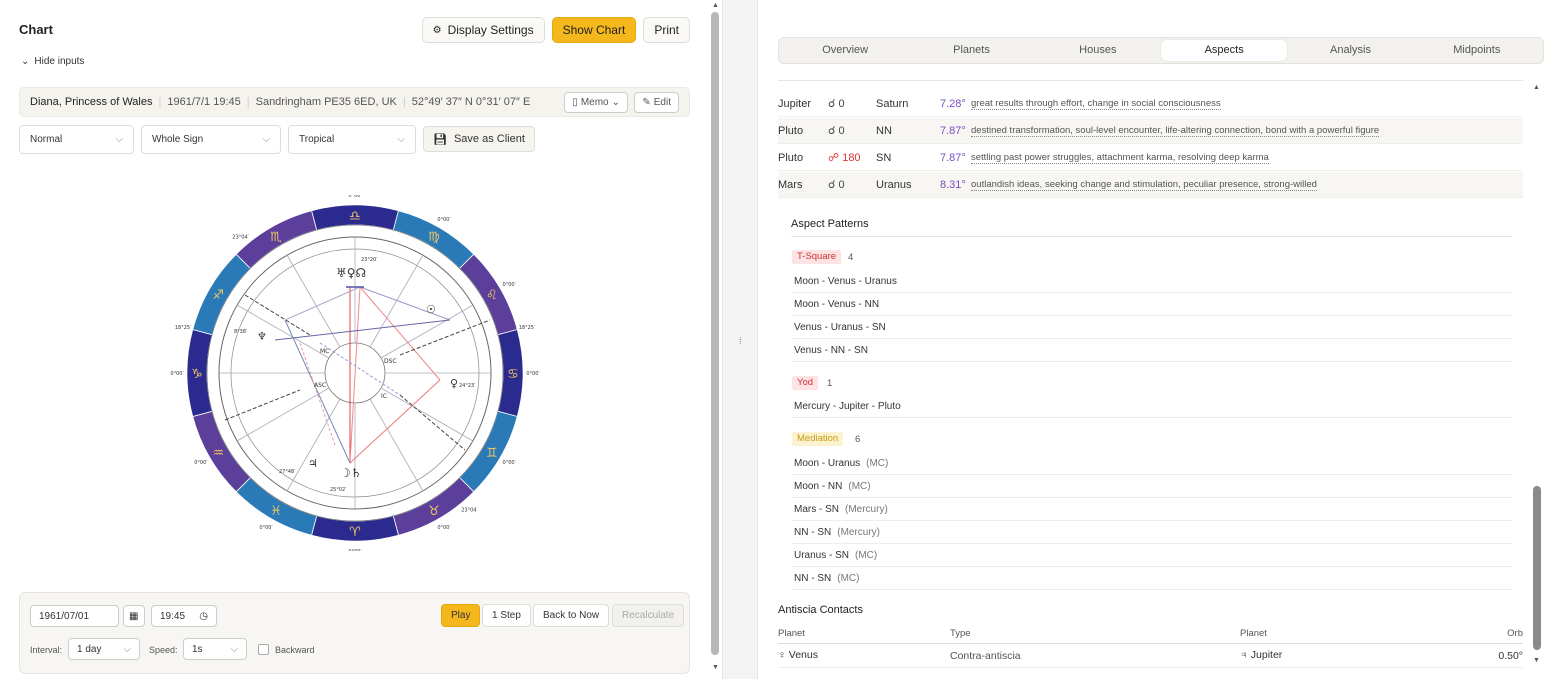 Image resolution: width=1544 pixels, height=679 pixels. Describe the element at coordinates (178, 139) in the screenshot. I see `house-system-value: Whole Sign` at that location.